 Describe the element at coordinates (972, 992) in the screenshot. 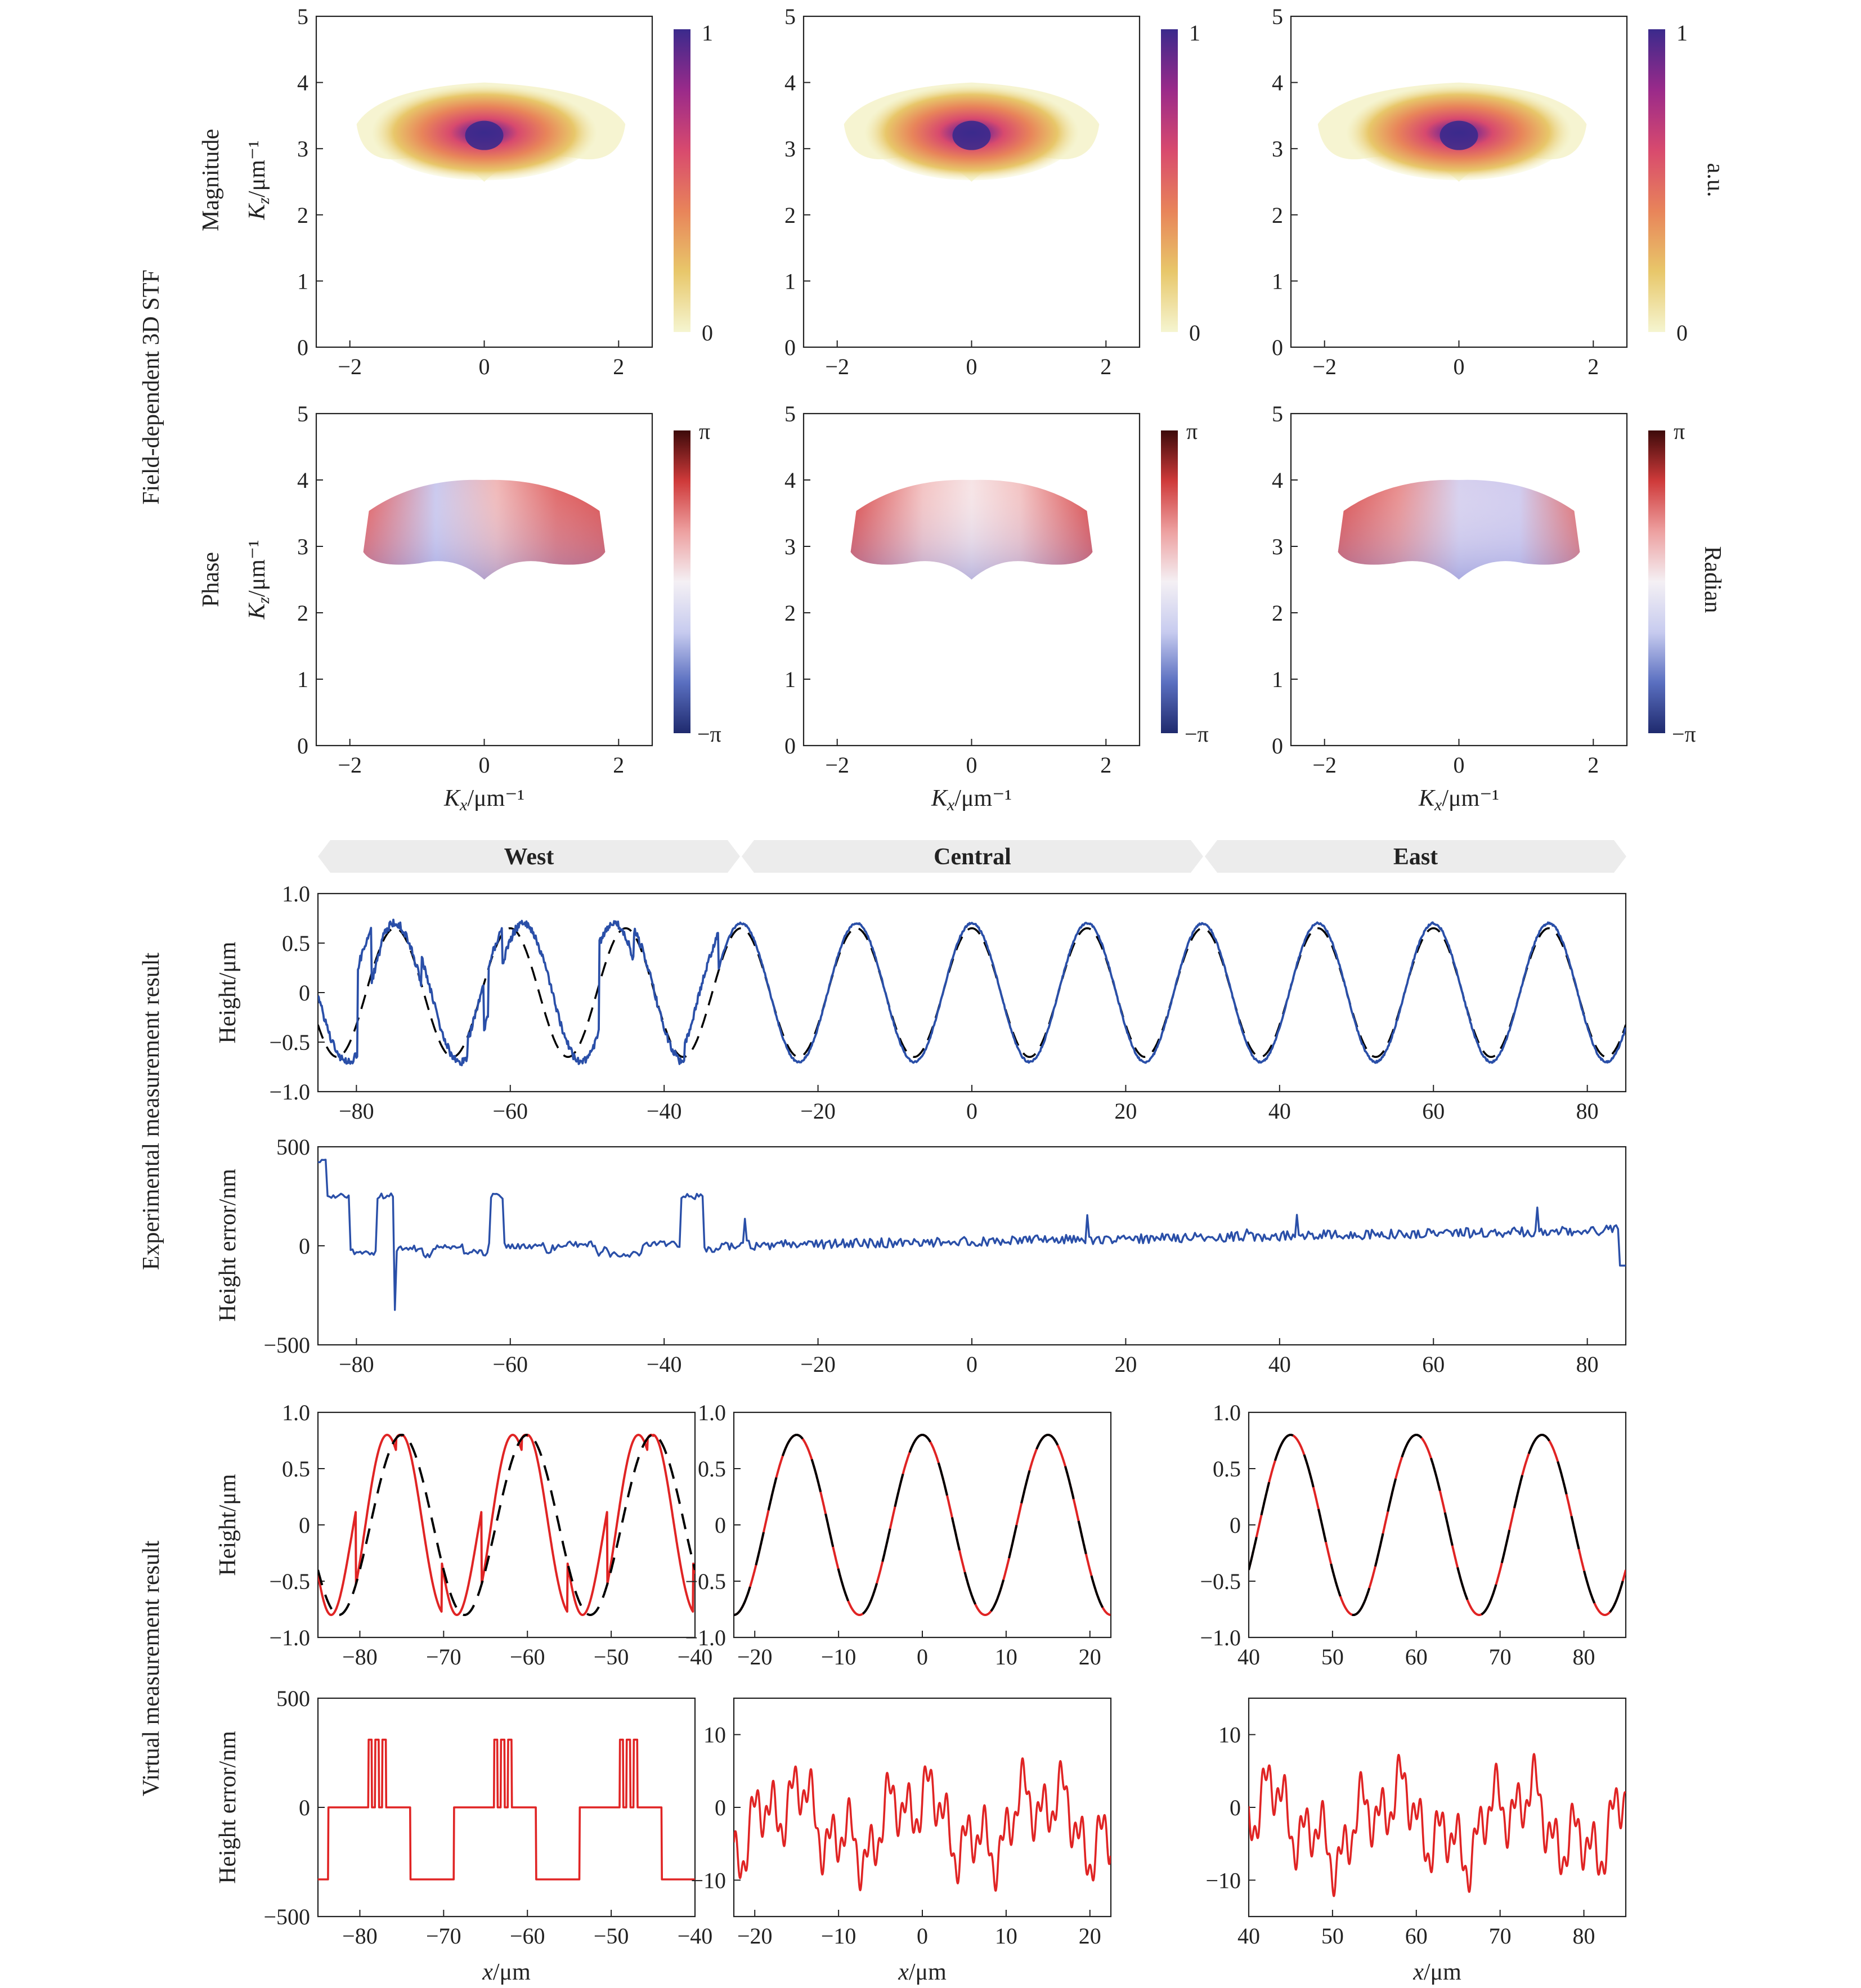

I see `measured-profile-line` at that location.